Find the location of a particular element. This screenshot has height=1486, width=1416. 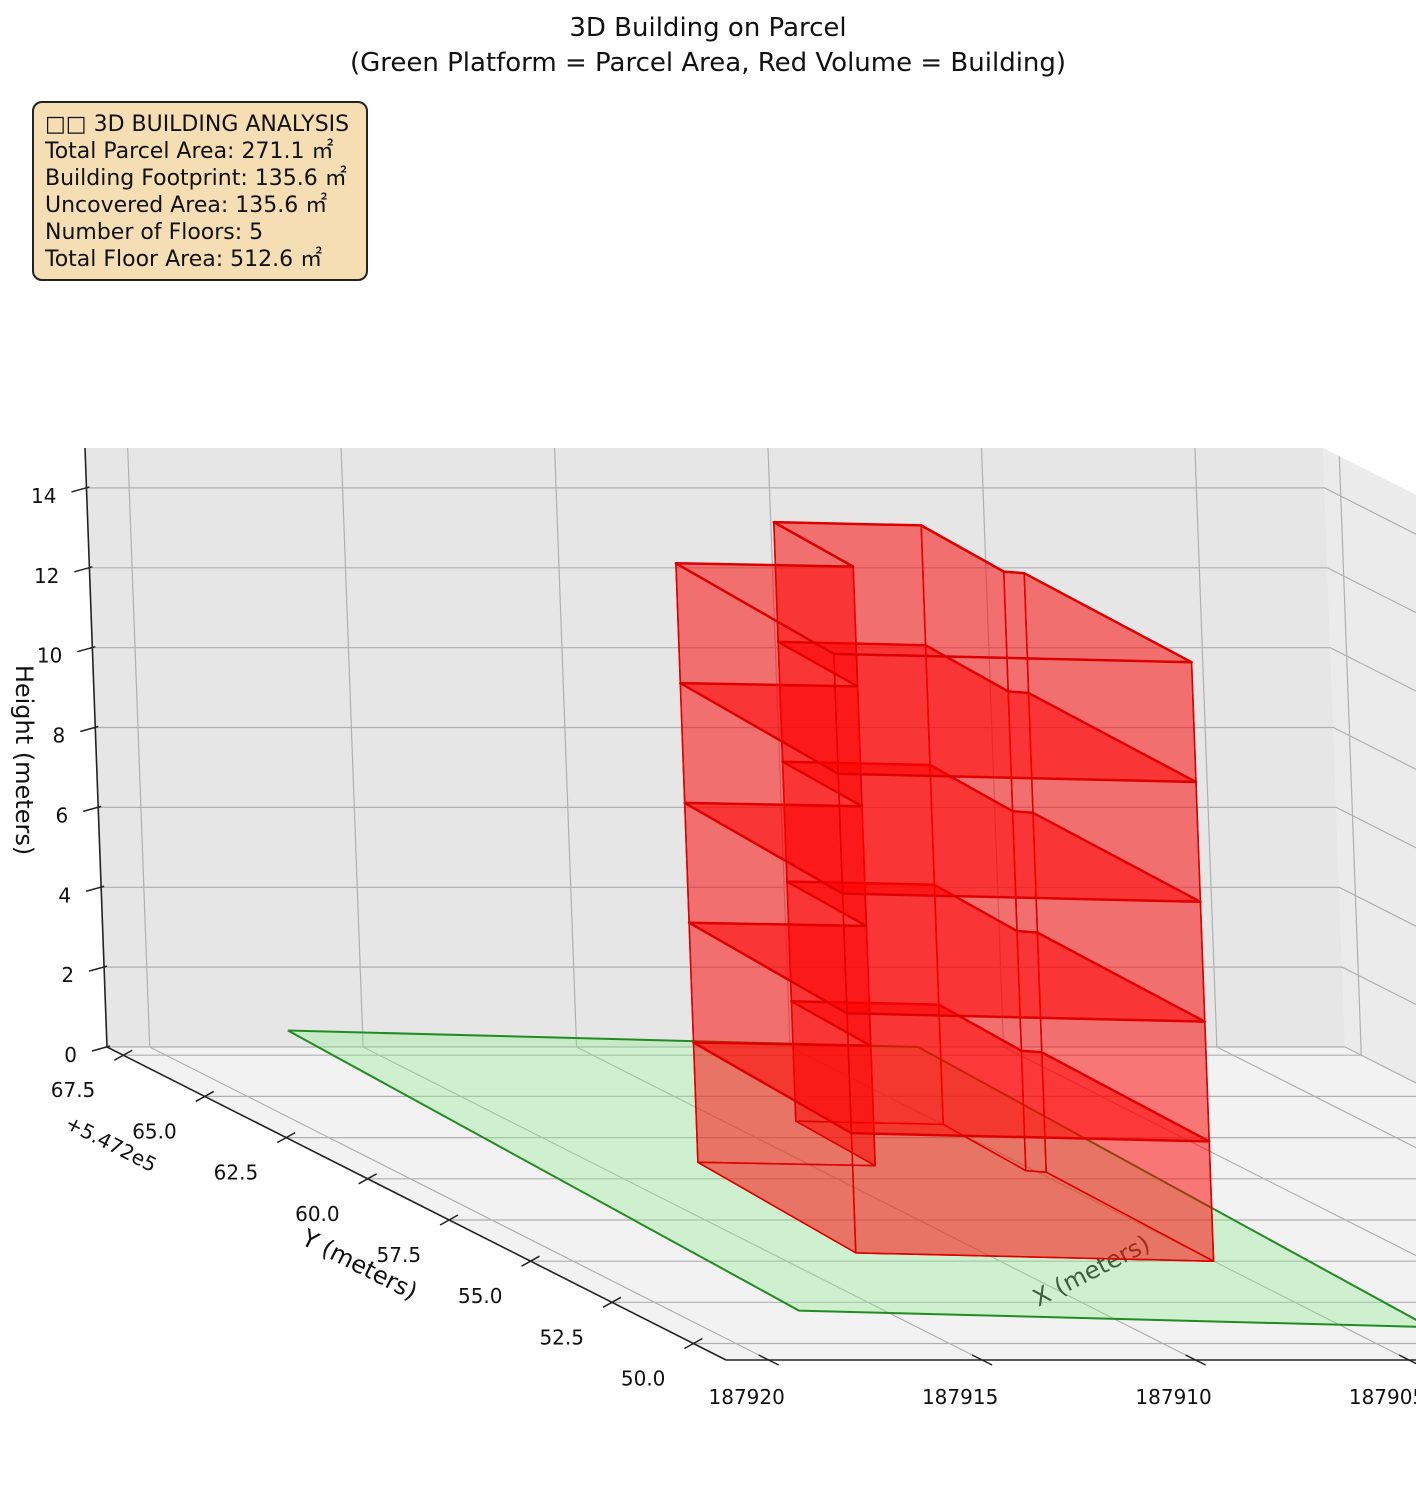

info-total-parcel-area: Total Parcel Area: 271.1 ㎡ is located at coordinates (189, 151).